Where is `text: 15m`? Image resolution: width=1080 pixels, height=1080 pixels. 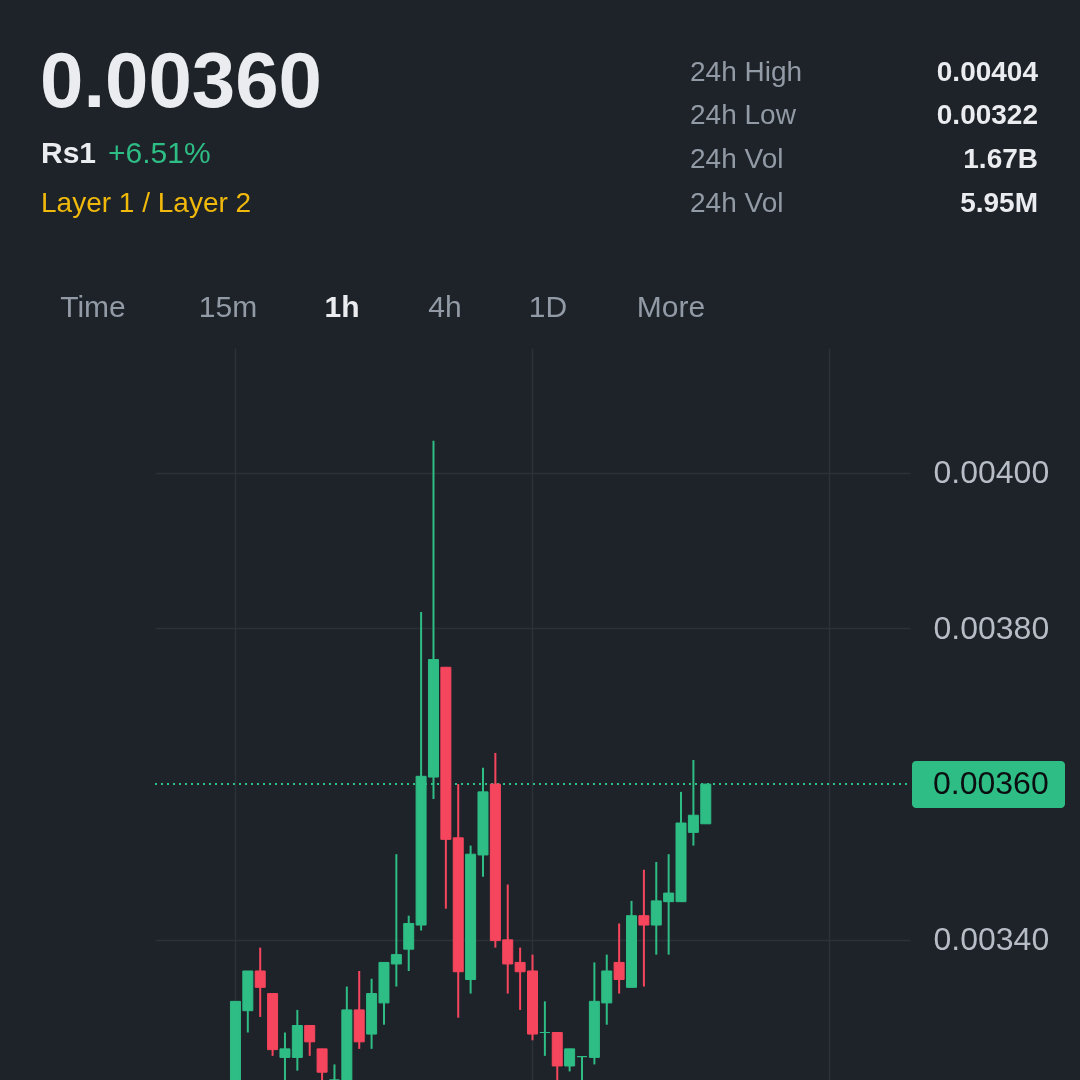 text: 15m is located at coordinates (228, 306).